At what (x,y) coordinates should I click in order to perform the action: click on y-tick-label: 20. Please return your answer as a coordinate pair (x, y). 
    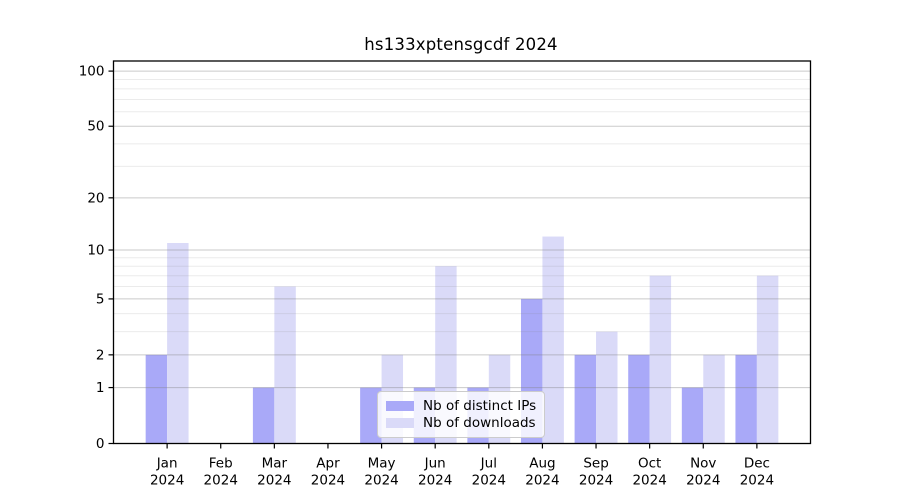
    Looking at the image, I should click on (95, 198).